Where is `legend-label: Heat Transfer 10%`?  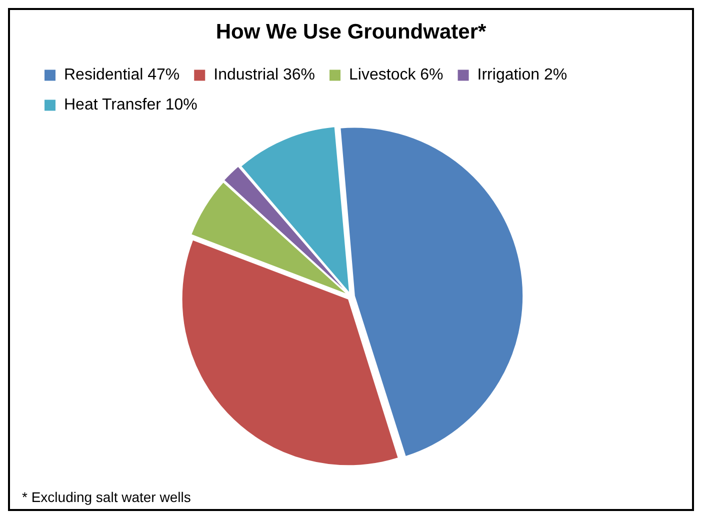
legend-label: Heat Transfer 10% is located at coordinates (131, 105).